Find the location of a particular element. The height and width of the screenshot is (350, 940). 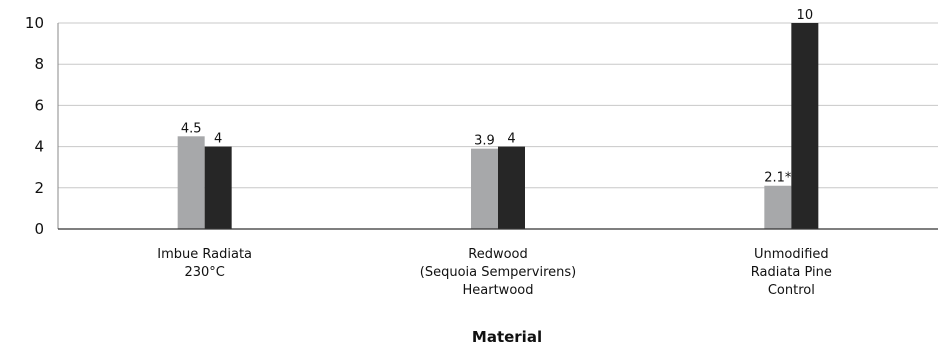

x-axis-title: Material is located at coordinates (507, 337).